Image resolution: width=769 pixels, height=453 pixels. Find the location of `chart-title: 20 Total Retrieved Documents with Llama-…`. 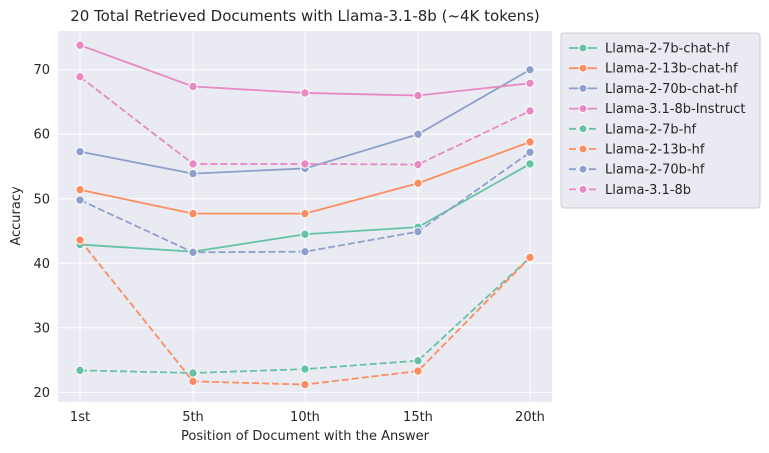

chart-title: 20 Total Retrieved Documents with Llama-… is located at coordinates (305, 16).